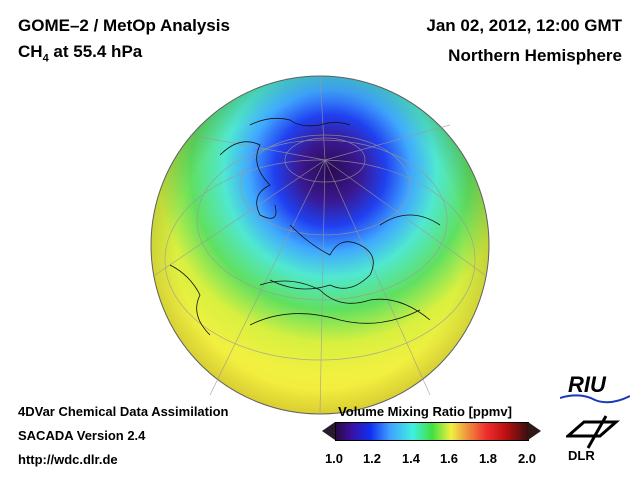  I want to click on colorbar-tick: 1.4, so click(411, 458).